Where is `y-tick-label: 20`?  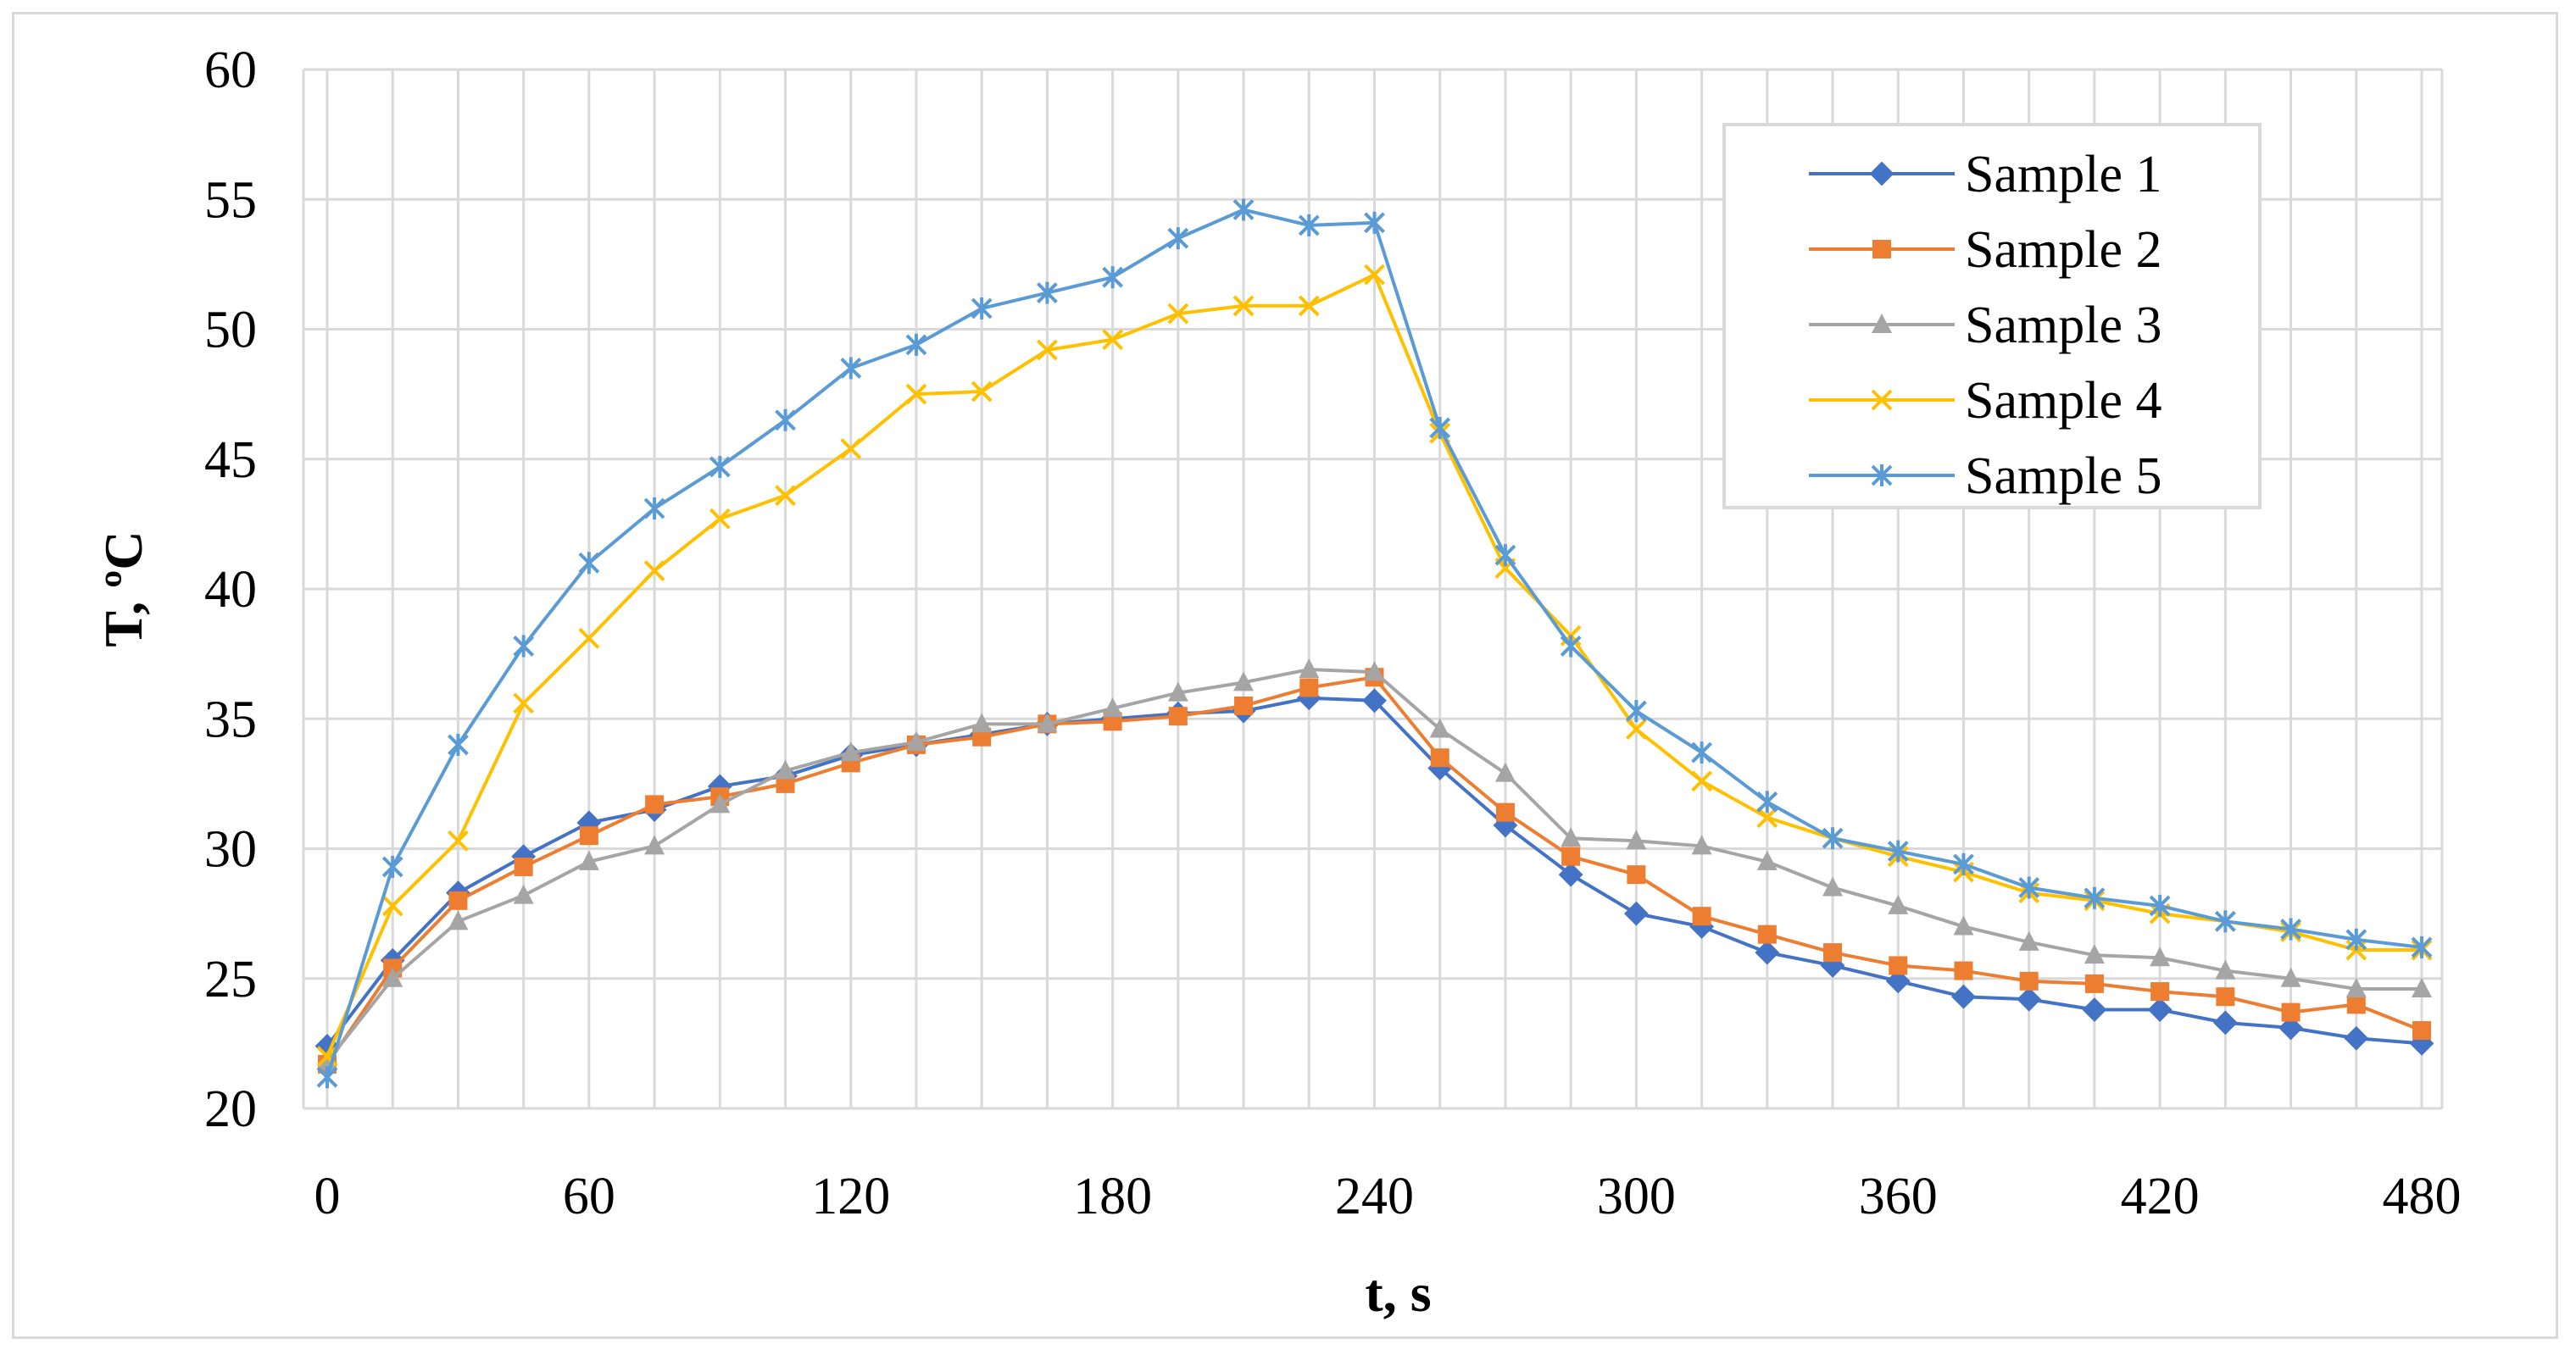 y-tick-label: 20 is located at coordinates (230, 1109).